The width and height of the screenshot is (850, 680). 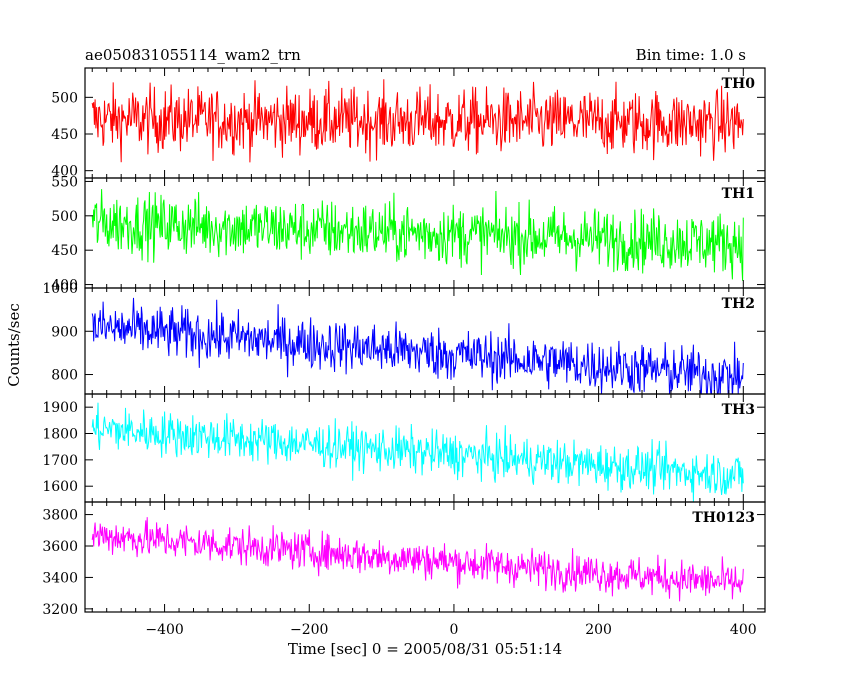 What do you see at coordinates (193, 55) in the screenshot?
I see `chart-title: ae050831055114_wam2_trn` at bounding box center [193, 55].